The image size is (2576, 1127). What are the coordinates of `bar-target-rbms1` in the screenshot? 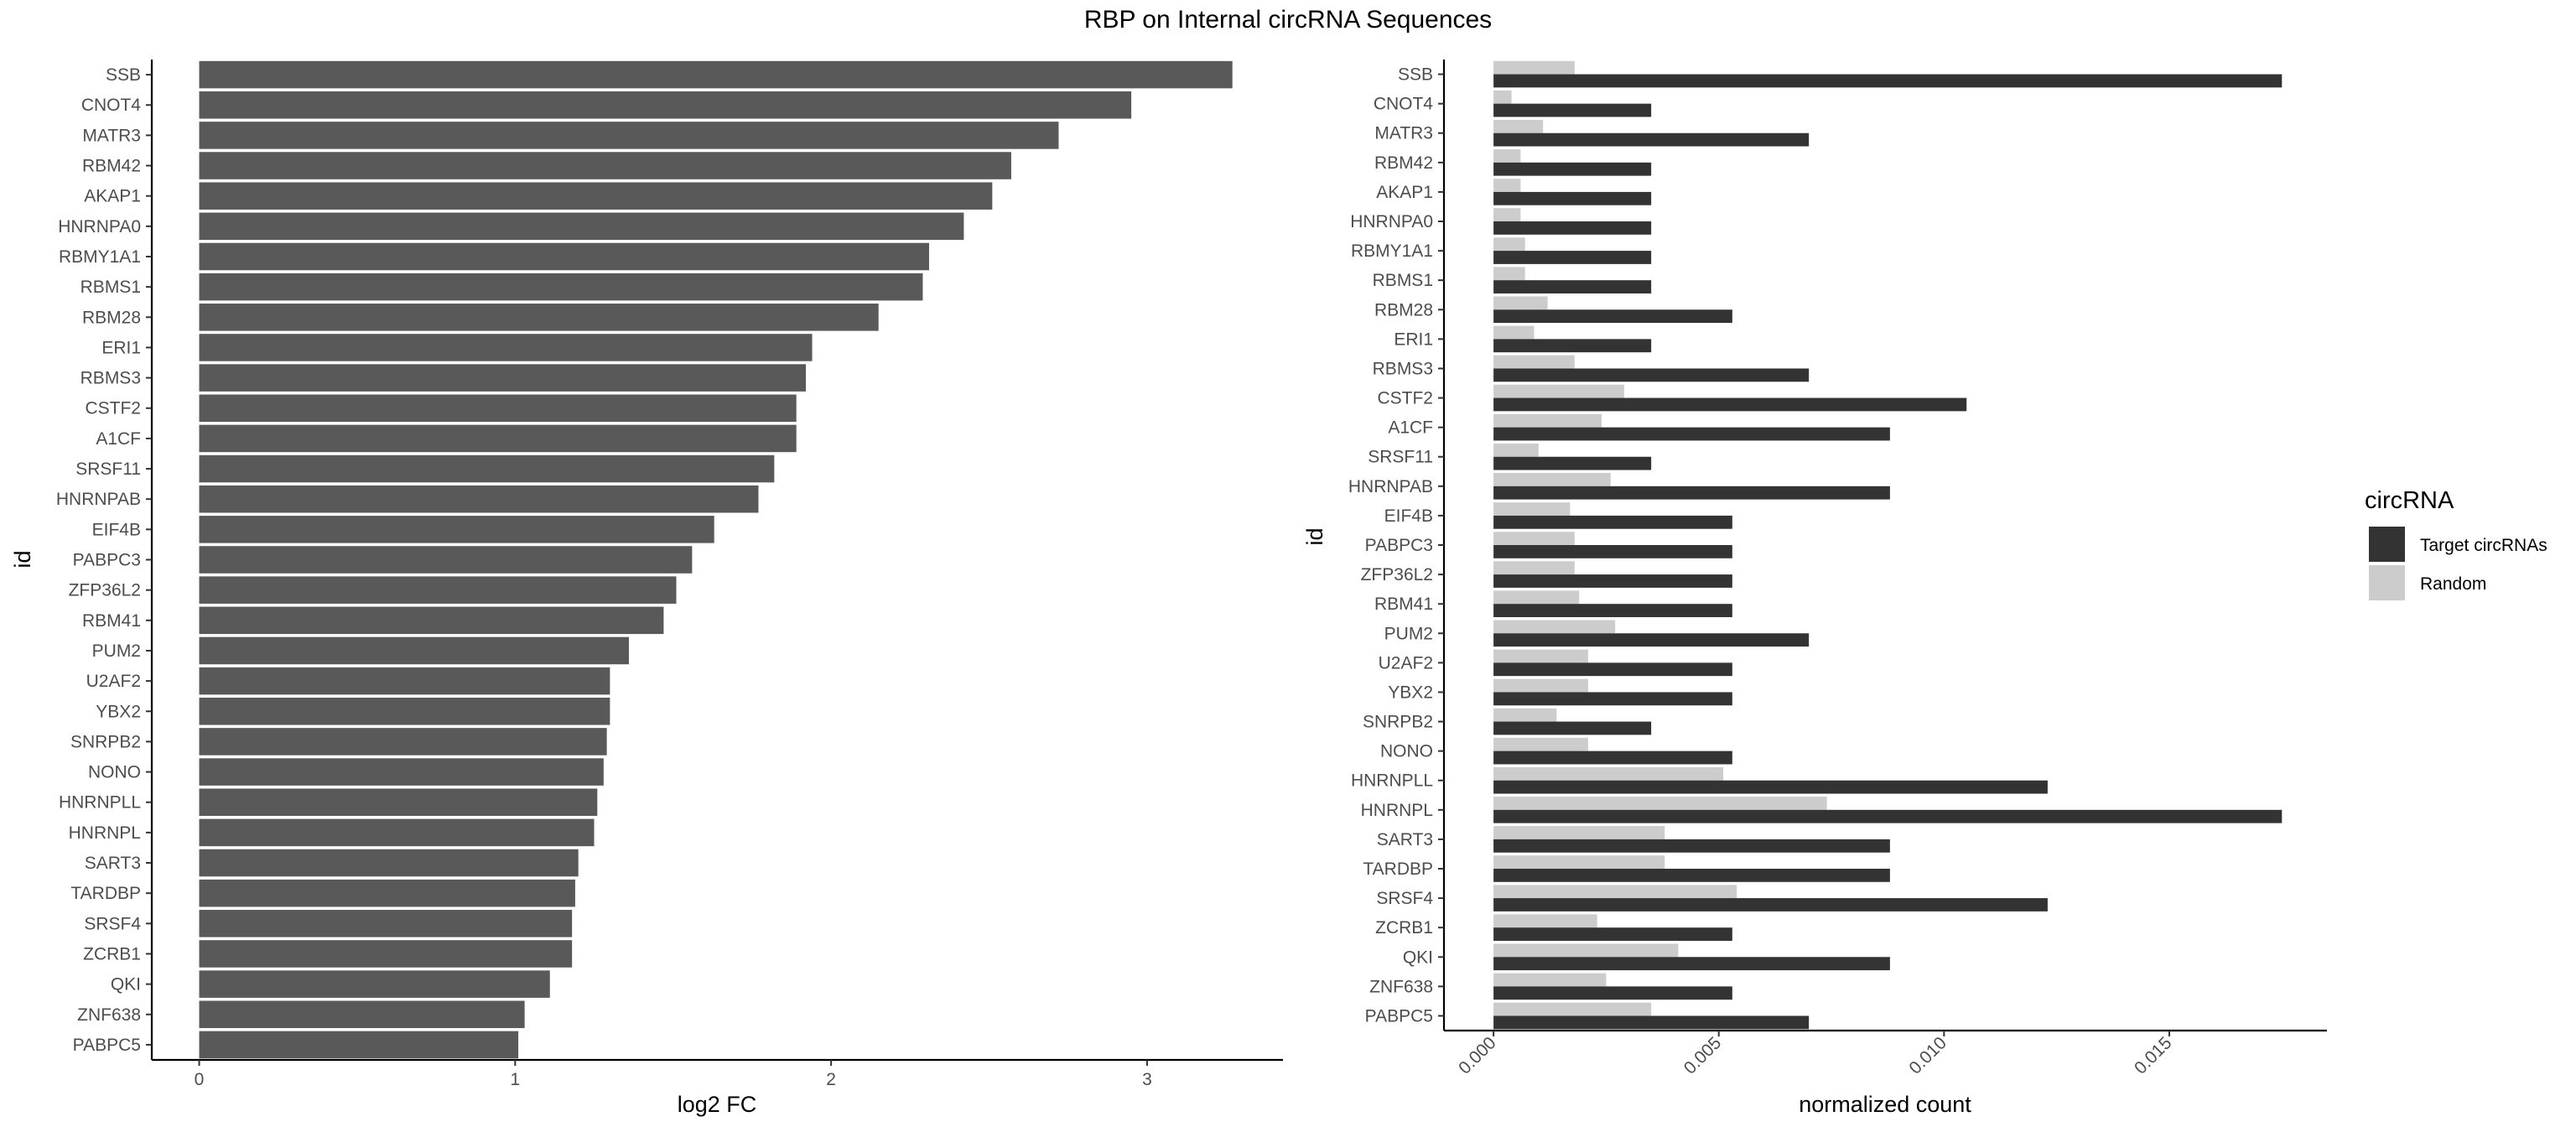 It's located at (1572, 286).